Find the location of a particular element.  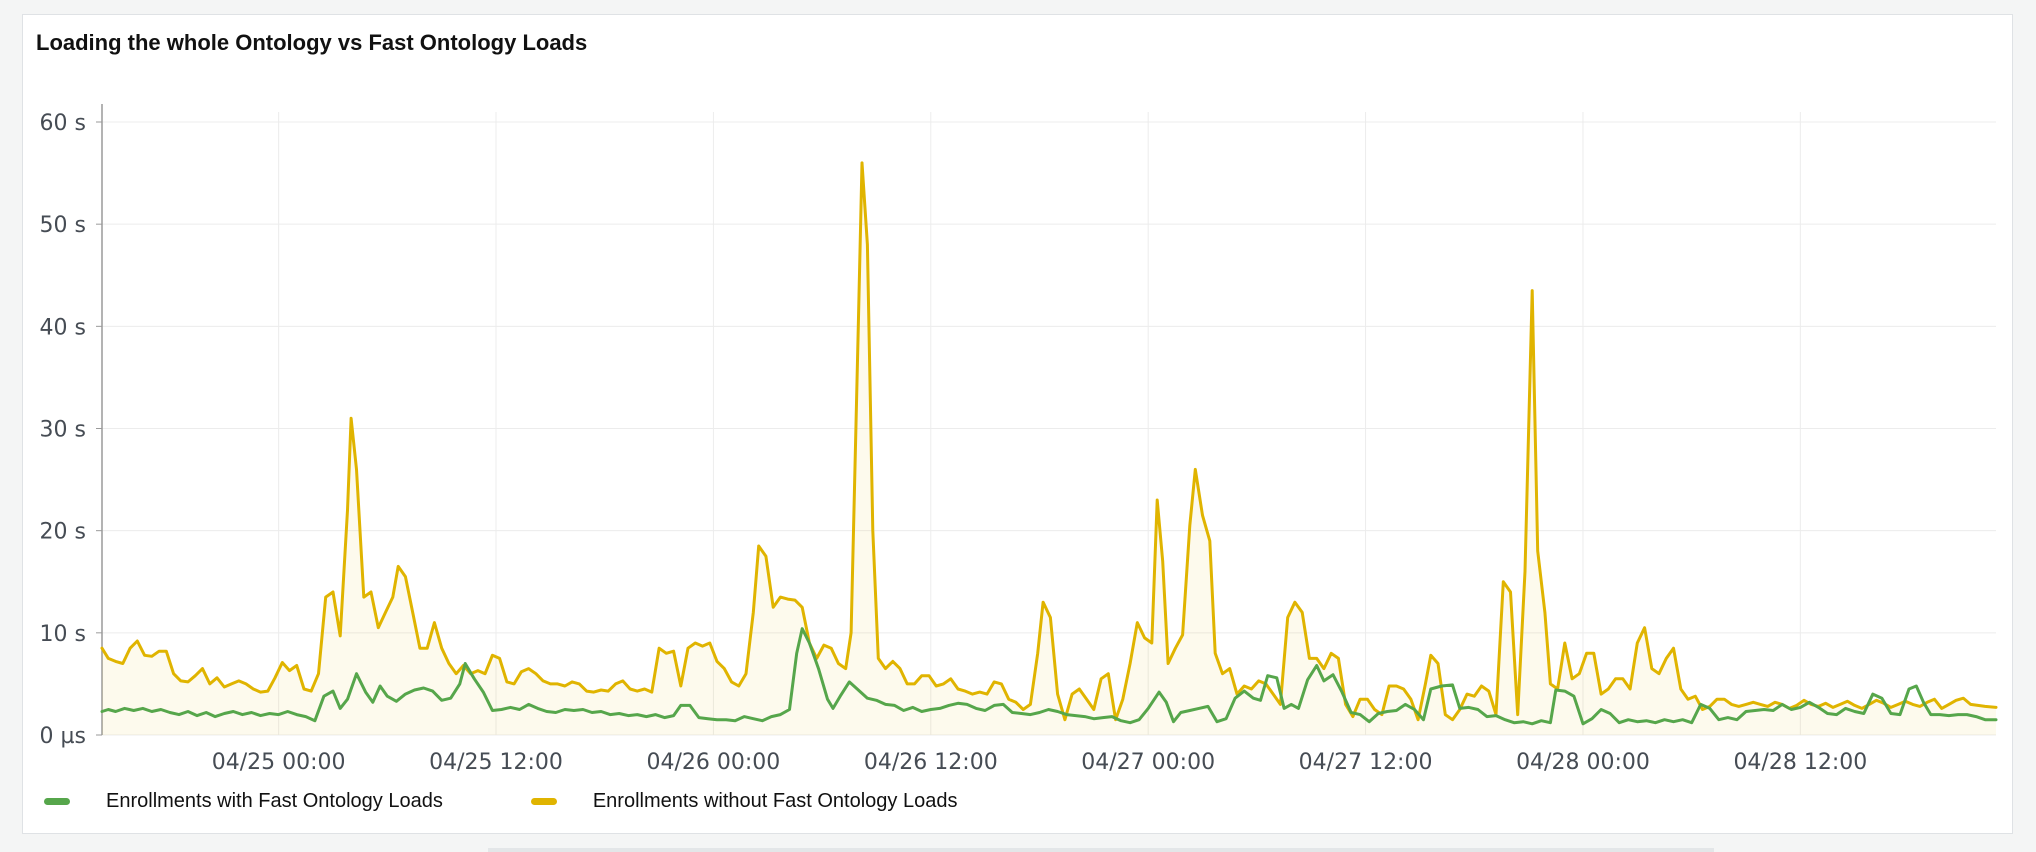

x-tick-label: 04/25 12:00 is located at coordinates (496, 762).